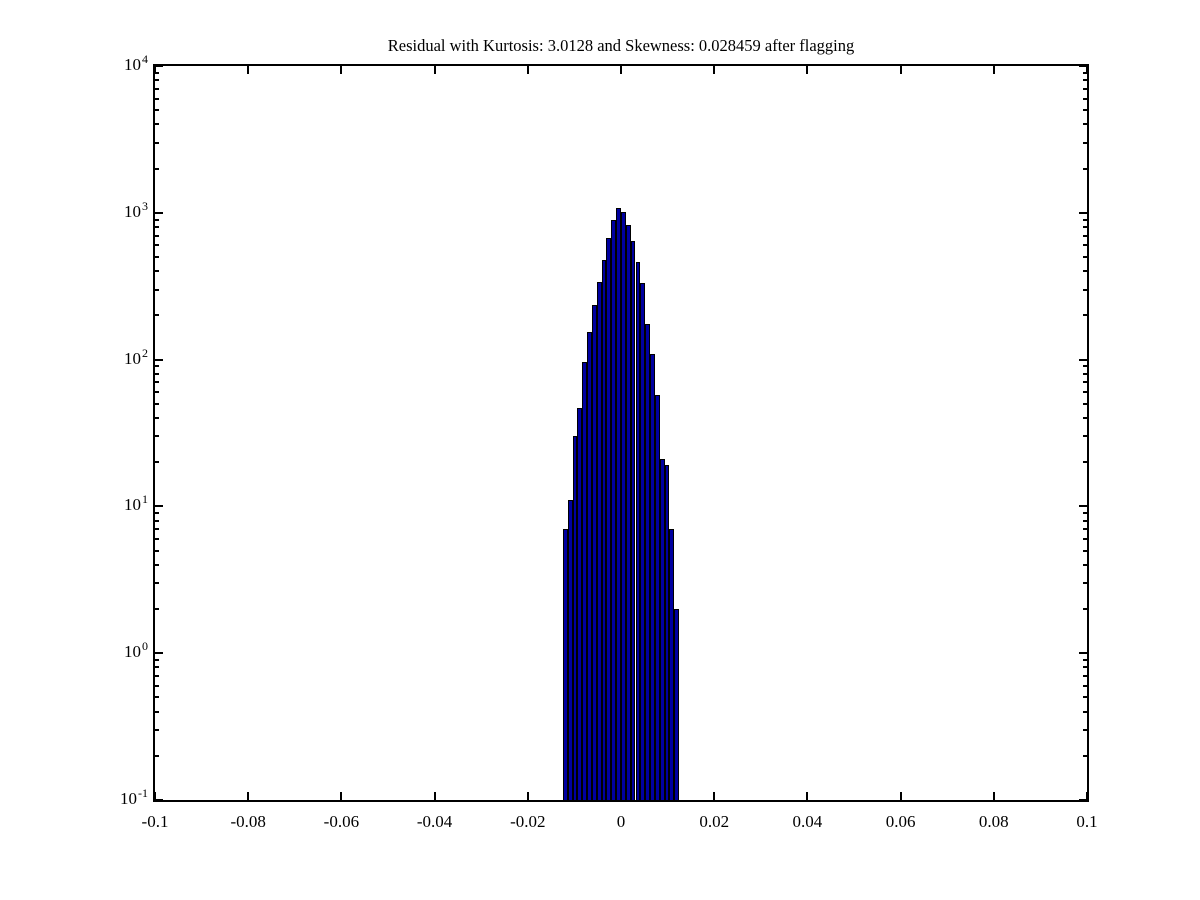 This screenshot has height=900, width=1200. I want to click on x-tick-label: -0.08, so click(248, 821).